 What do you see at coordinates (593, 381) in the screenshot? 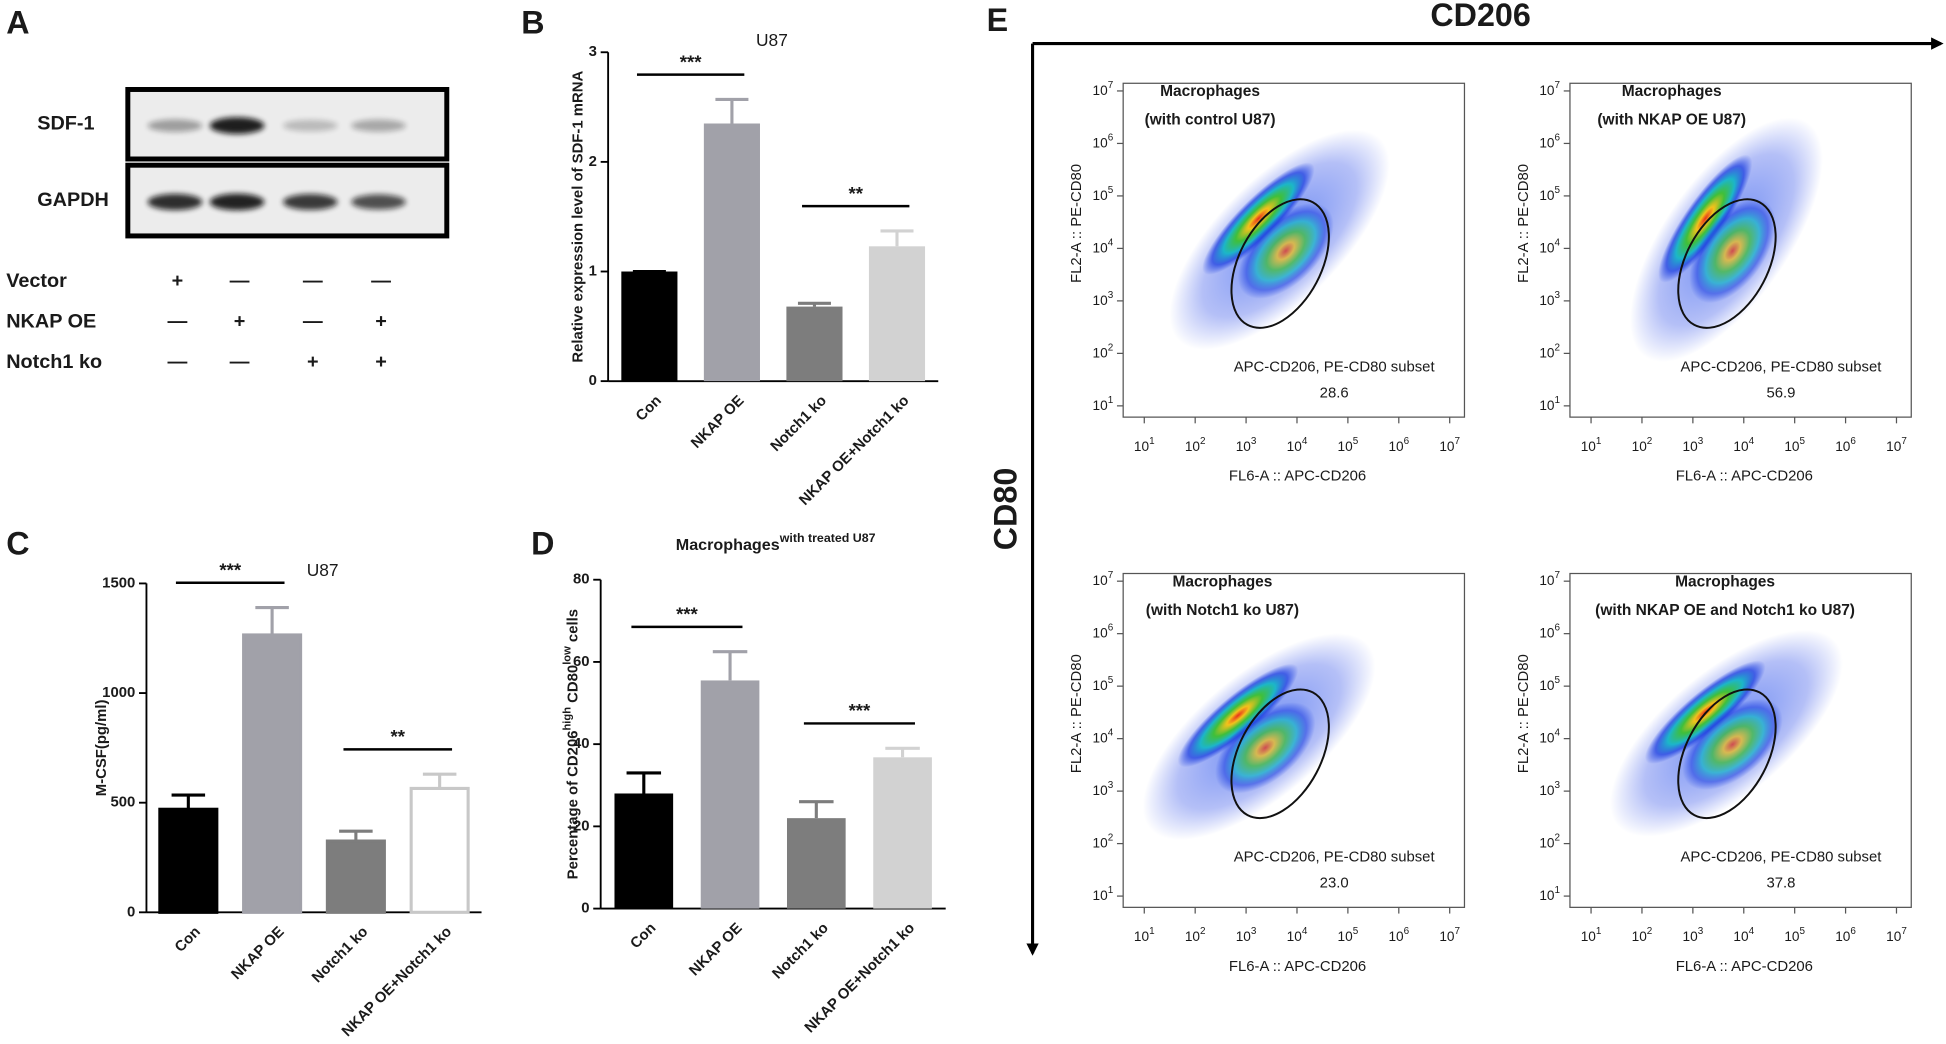
I see `y-tick-label: 0` at bounding box center [593, 381].